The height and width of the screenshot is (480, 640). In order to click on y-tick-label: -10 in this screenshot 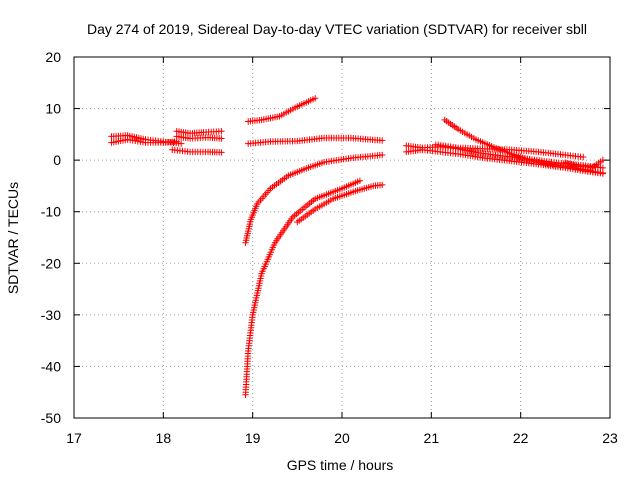, I will do `click(51, 212)`.